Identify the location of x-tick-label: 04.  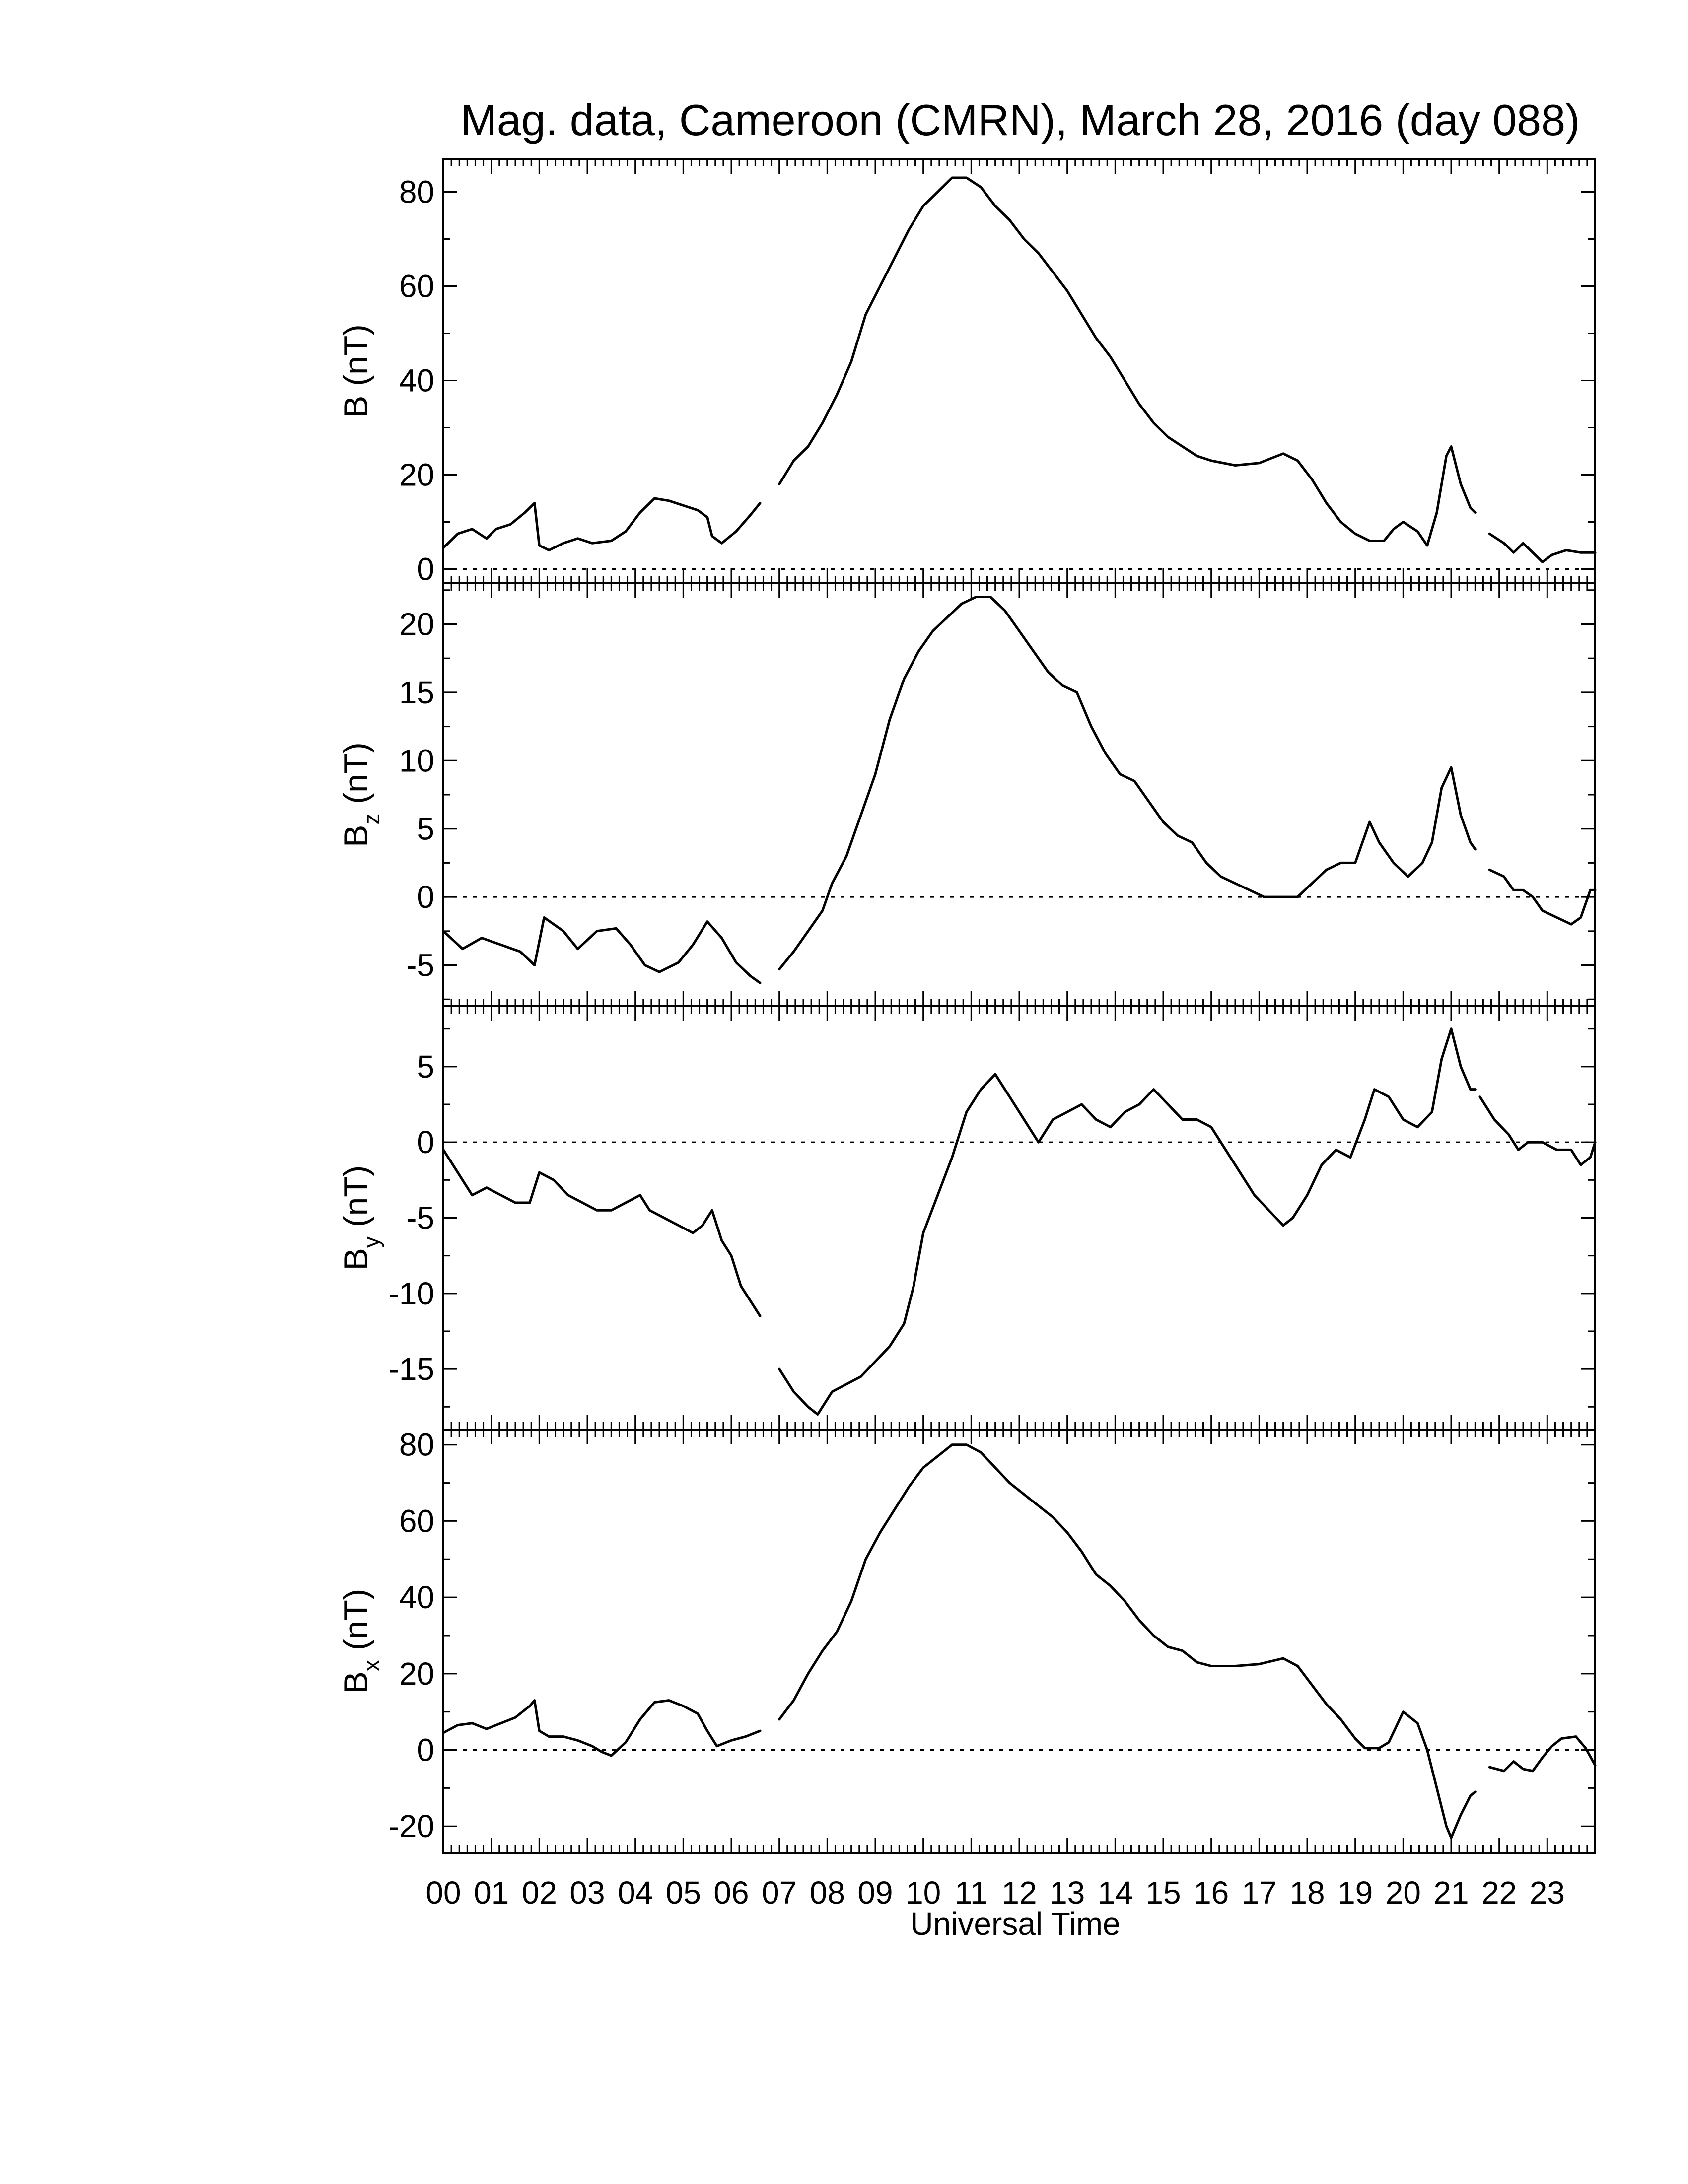
(635, 1893).